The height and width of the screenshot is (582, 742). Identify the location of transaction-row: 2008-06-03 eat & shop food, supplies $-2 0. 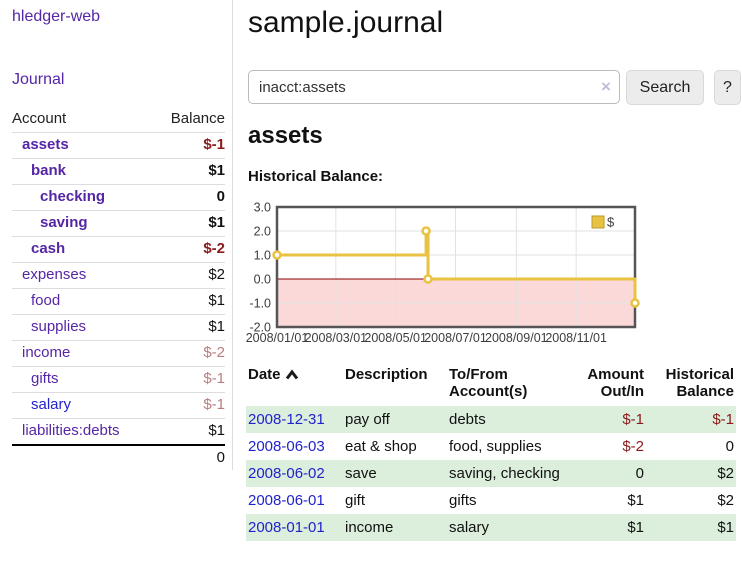
(491, 446).